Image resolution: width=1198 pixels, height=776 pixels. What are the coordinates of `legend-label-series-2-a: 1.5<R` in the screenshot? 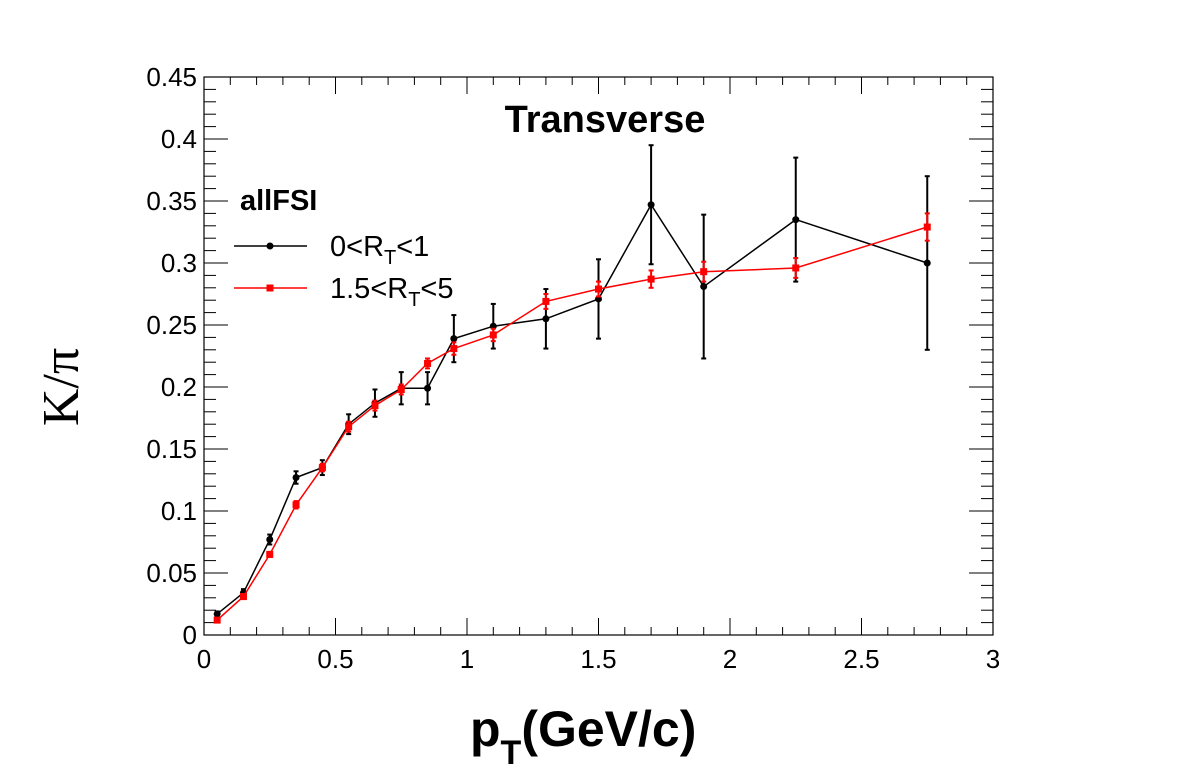 It's located at (369, 289).